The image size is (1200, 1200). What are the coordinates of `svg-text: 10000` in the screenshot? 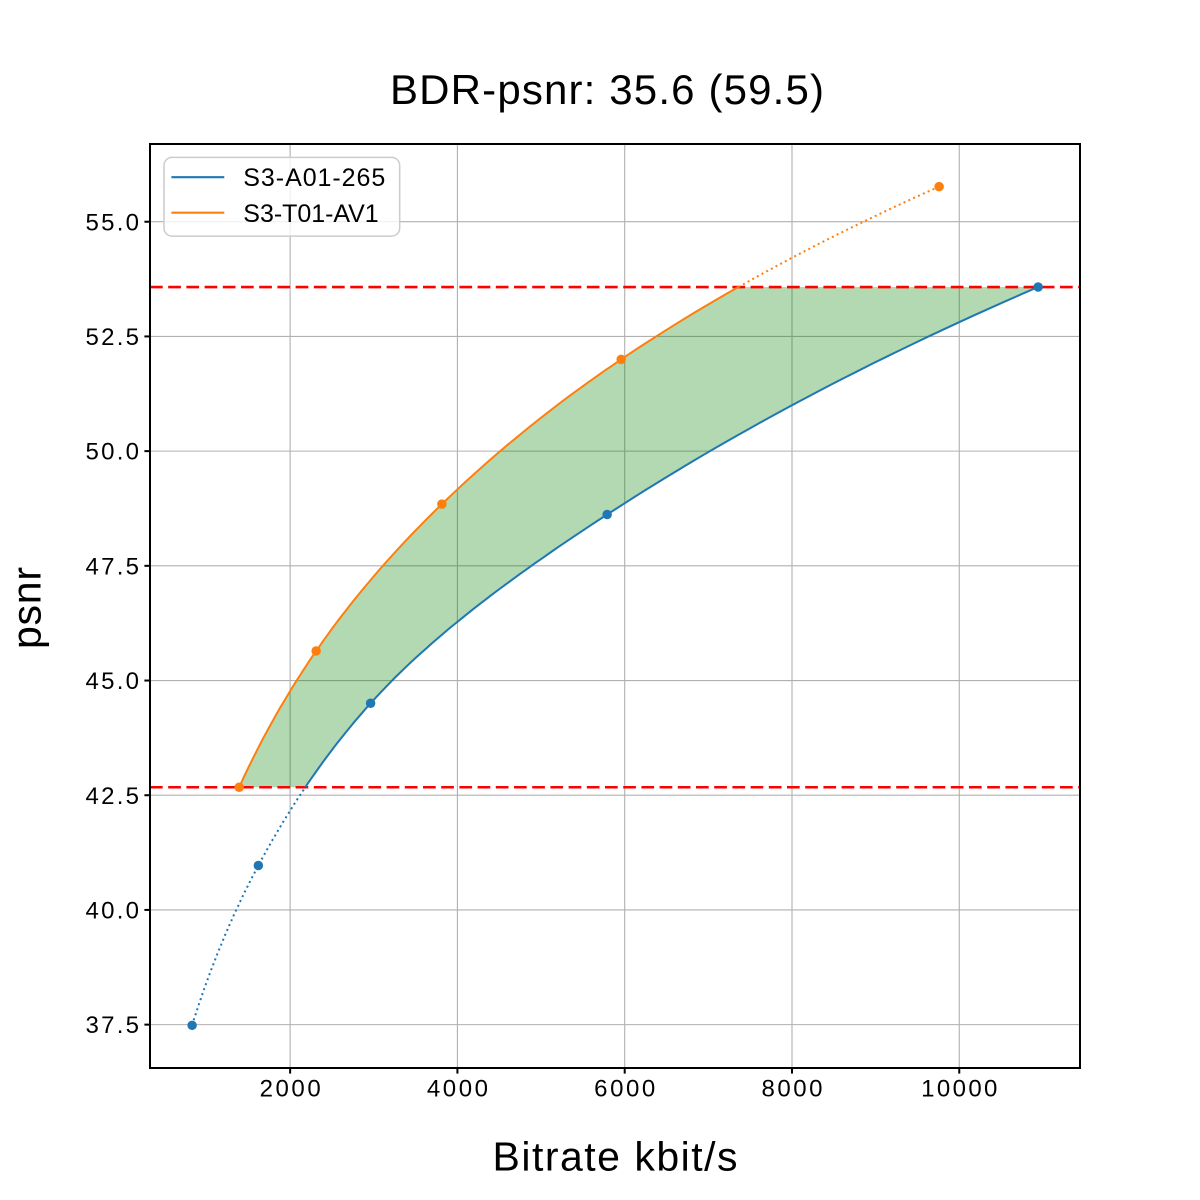 It's located at (959, 1089).